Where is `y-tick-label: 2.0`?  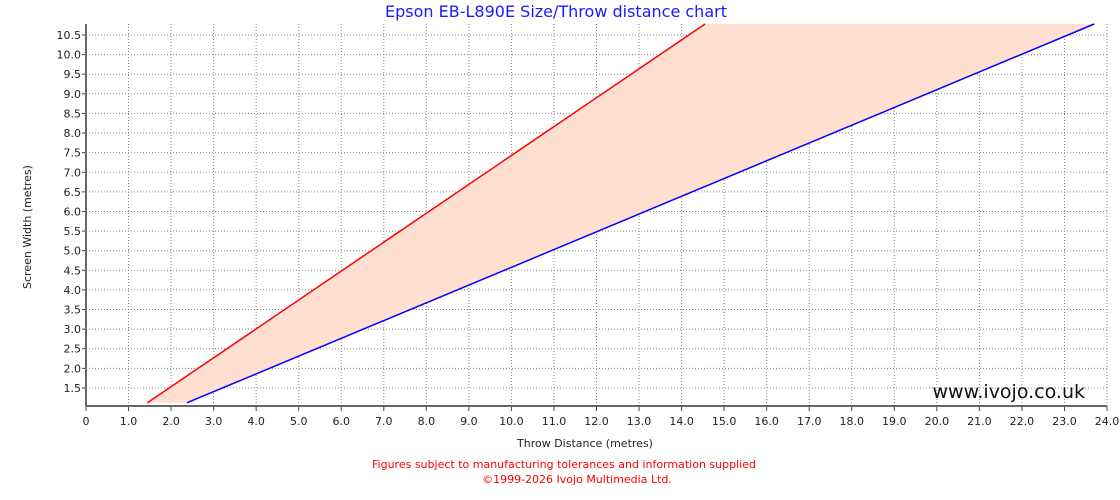 y-tick-label: 2.0 is located at coordinates (73, 368).